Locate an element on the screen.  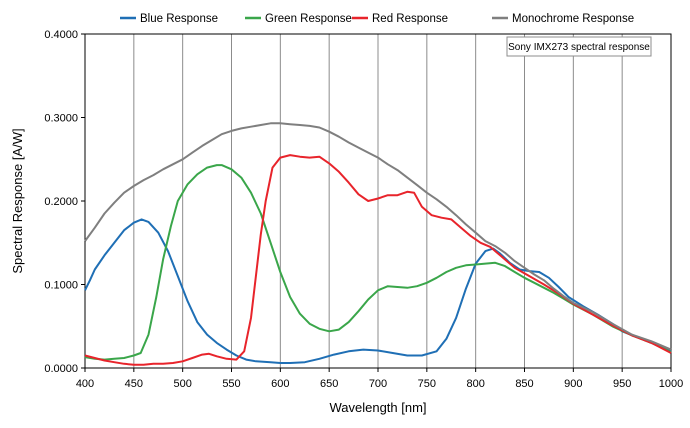
y-axis-ticks: 0.0000 0.1000 0.2000 0.3000 0.4000 is located at coordinates (64, 202).